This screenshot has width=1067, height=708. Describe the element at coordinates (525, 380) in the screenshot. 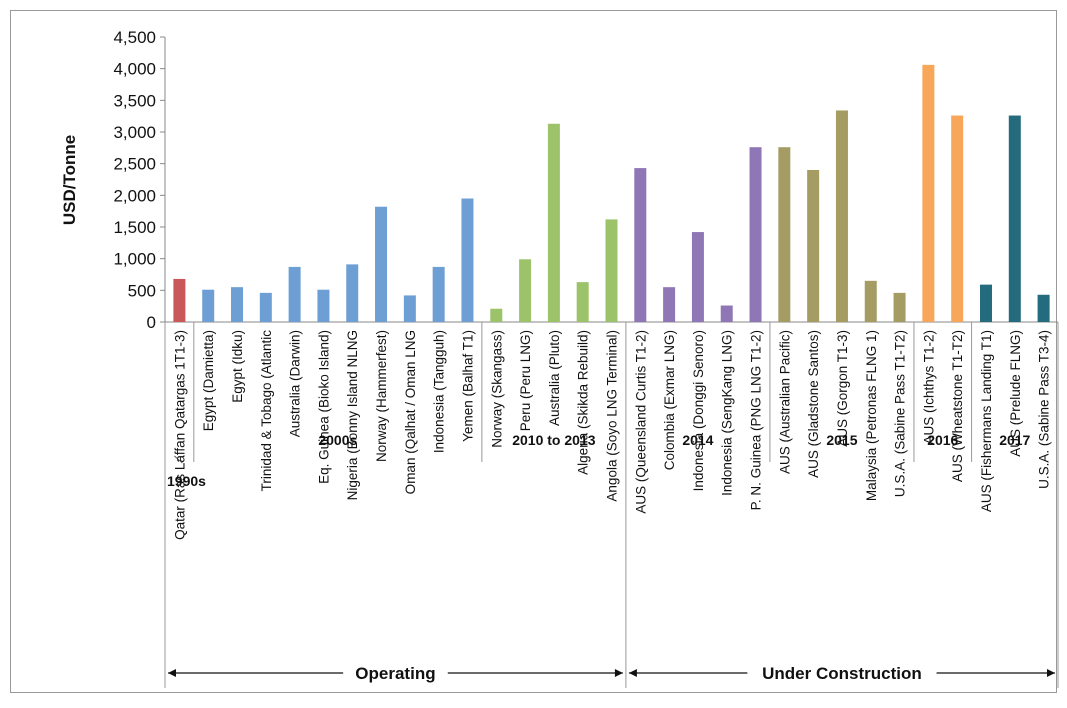

I see `category-label: Peru (Peru LNG)` at that location.